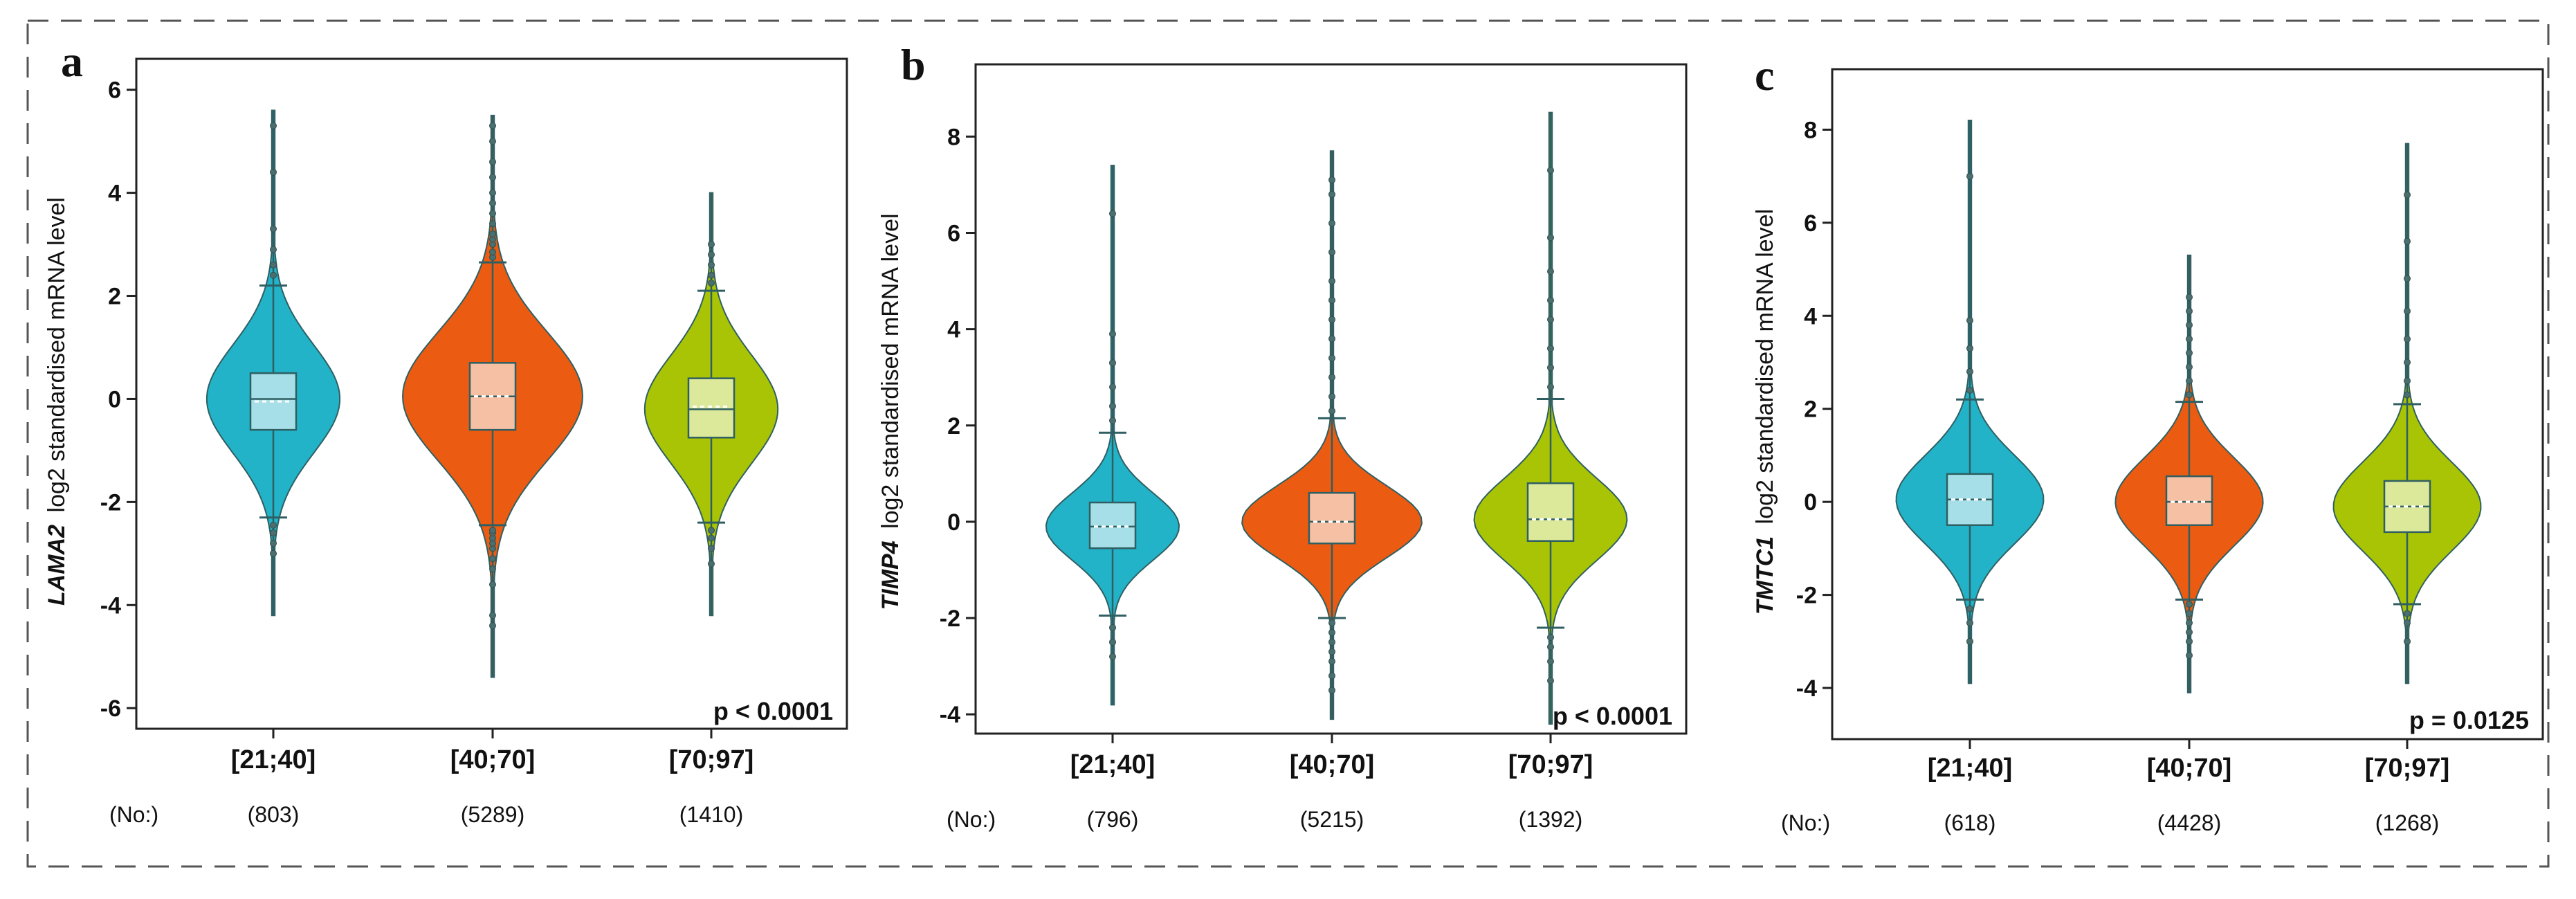  Describe the element at coordinates (2408, 823) in the screenshot. I see `count-label: (1268)` at that location.